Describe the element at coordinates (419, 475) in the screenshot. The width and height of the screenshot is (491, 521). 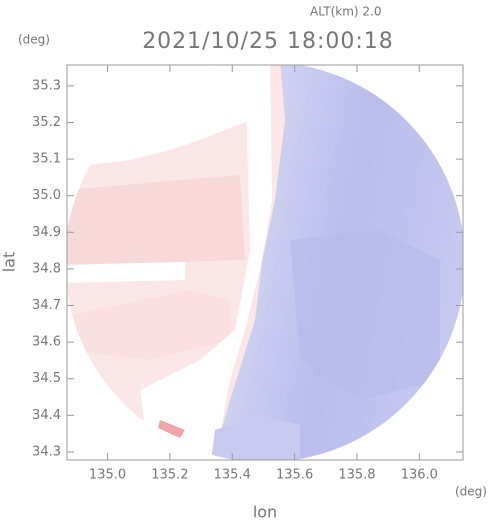
I see `x-tick-label: 136.0` at that location.